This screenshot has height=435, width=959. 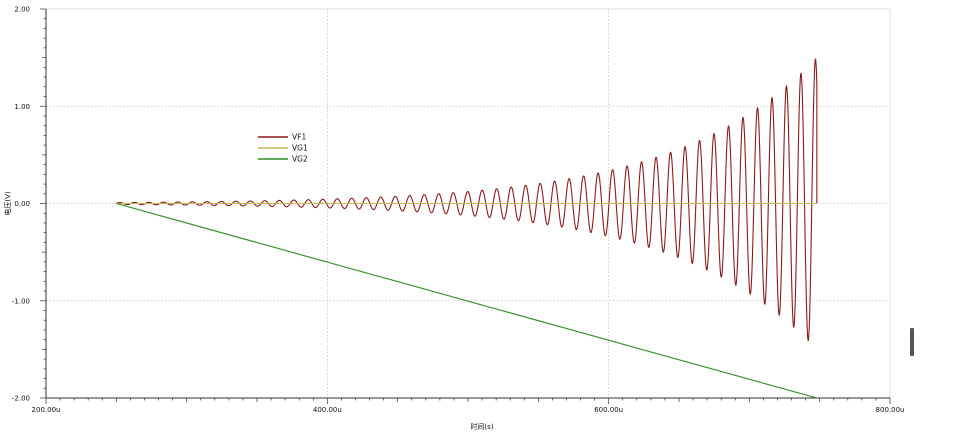 I want to click on scroll-handle-icon, so click(x=912, y=342).